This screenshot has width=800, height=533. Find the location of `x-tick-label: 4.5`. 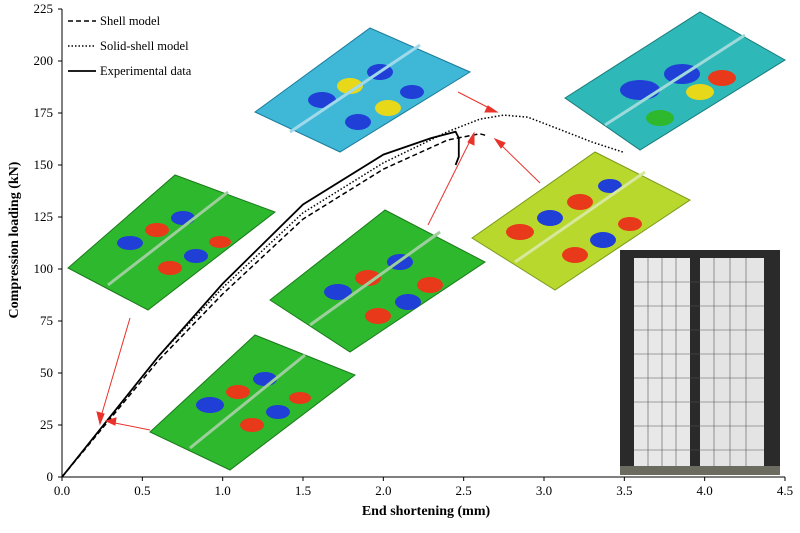

x-tick-label: 4.5 is located at coordinates (785, 490).